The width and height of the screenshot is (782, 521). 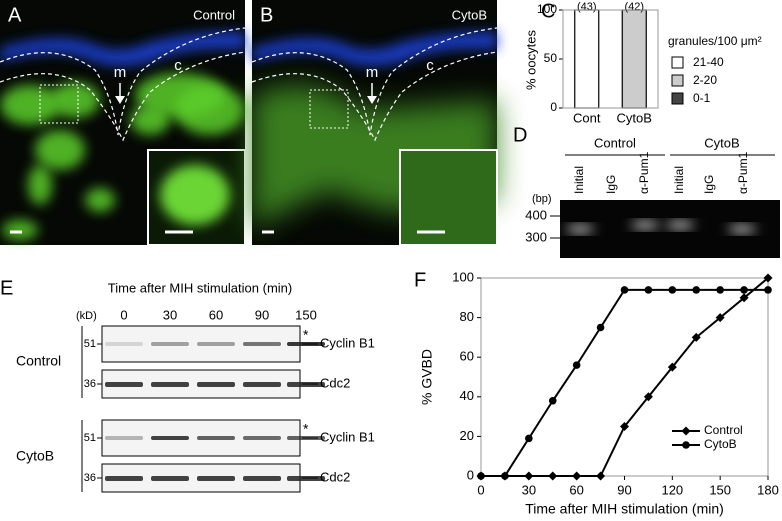 What do you see at coordinates (551, 58) in the screenshot?
I see `y-tick-label: 50` at bounding box center [551, 58].